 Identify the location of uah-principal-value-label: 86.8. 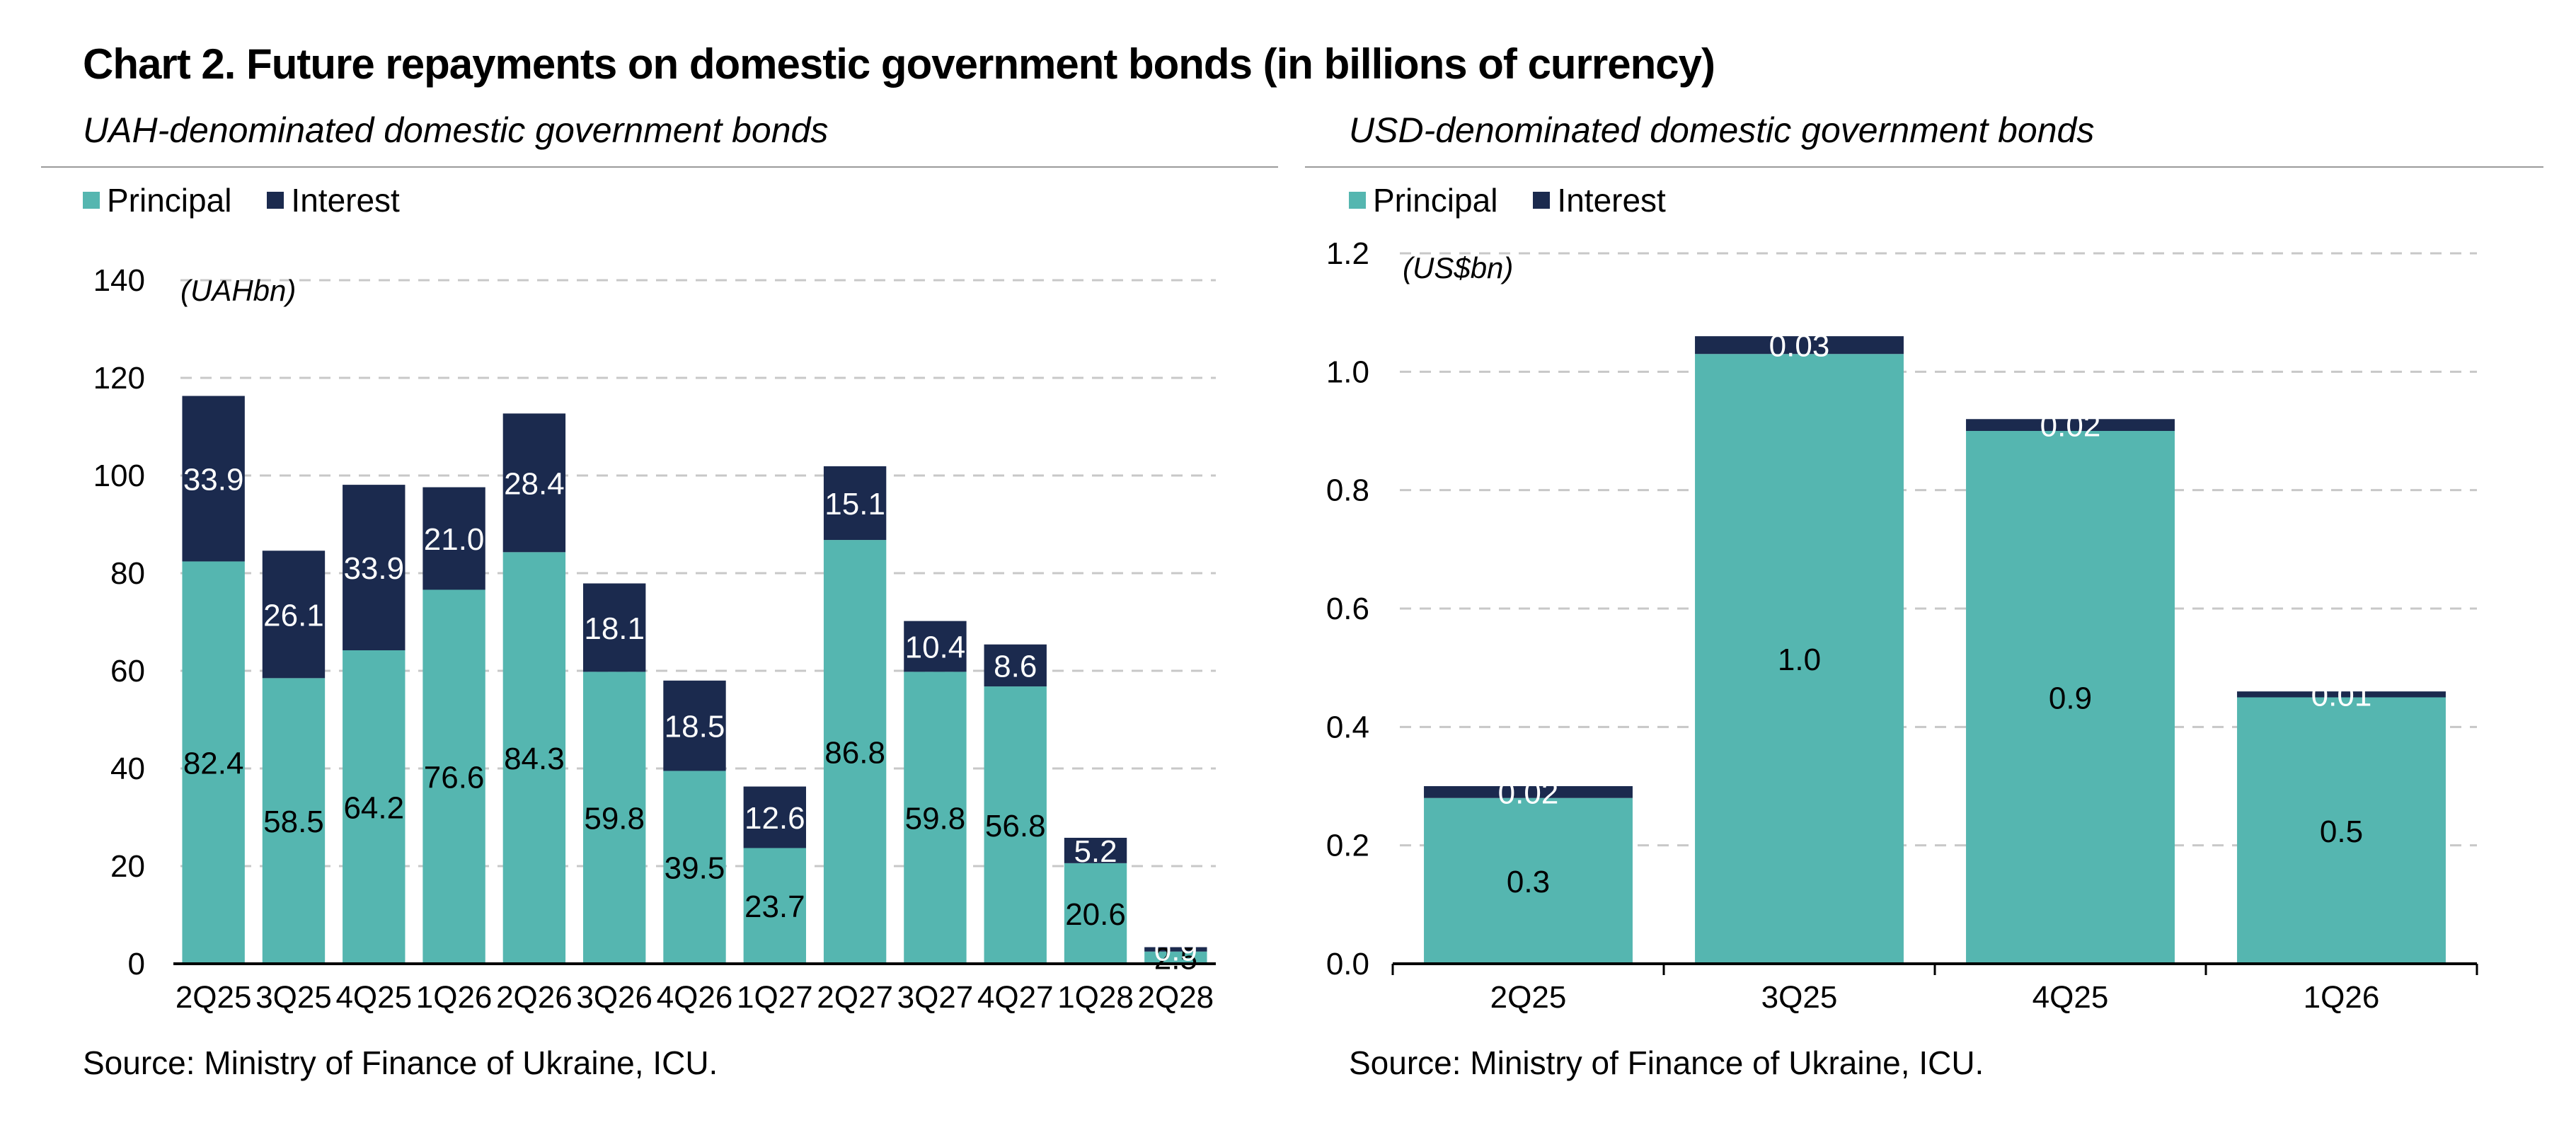
(854, 753).